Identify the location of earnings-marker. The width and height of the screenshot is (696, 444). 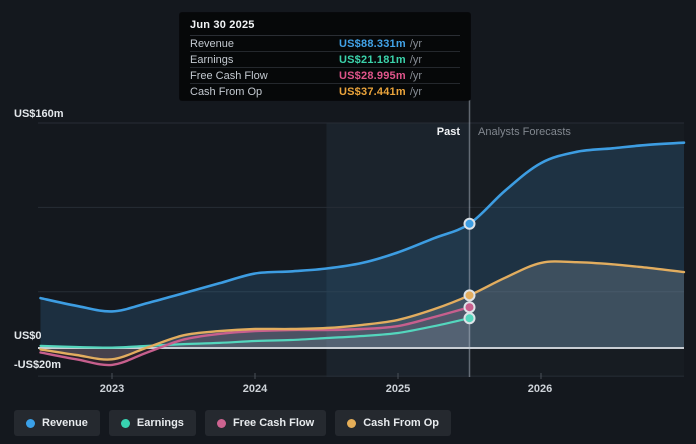
(469, 318).